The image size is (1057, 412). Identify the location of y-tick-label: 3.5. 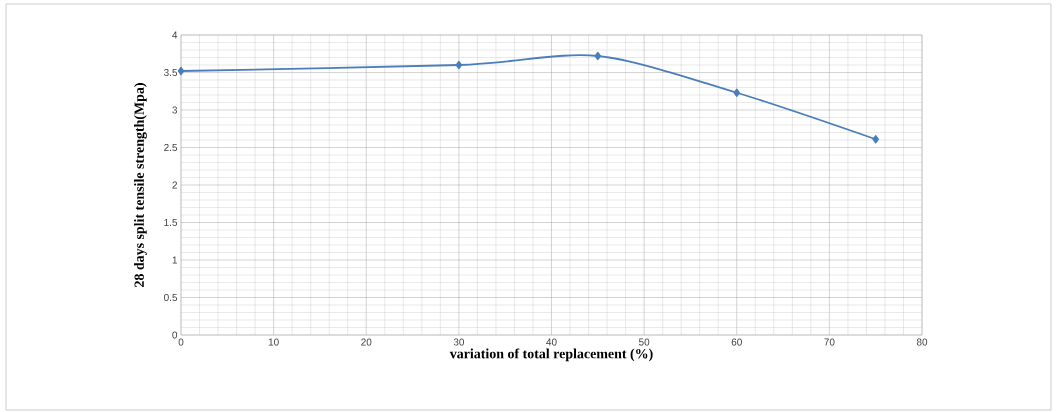
(171, 72).